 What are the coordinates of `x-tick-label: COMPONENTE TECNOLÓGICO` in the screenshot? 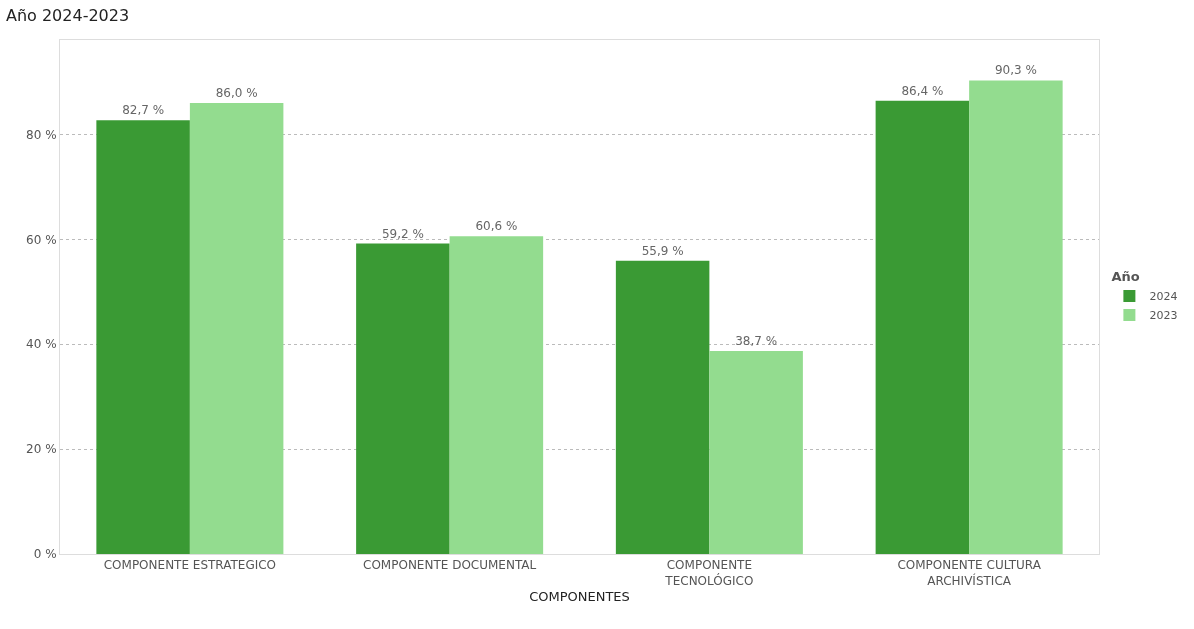 It's located at (709, 573).